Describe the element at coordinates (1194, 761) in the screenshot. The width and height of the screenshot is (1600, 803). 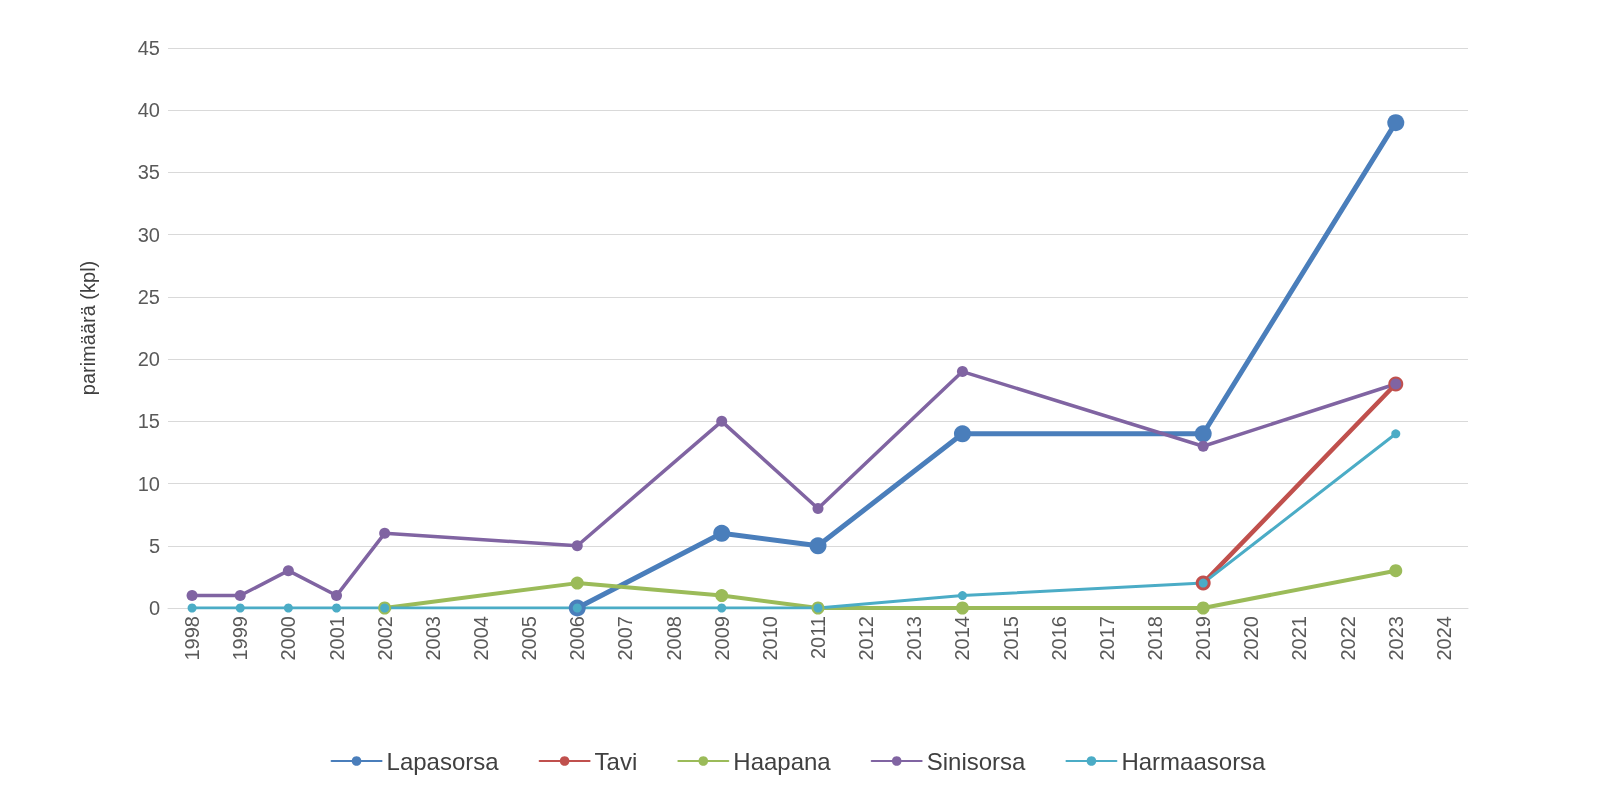
I see `legend-label: Harmaasorsa` at that location.